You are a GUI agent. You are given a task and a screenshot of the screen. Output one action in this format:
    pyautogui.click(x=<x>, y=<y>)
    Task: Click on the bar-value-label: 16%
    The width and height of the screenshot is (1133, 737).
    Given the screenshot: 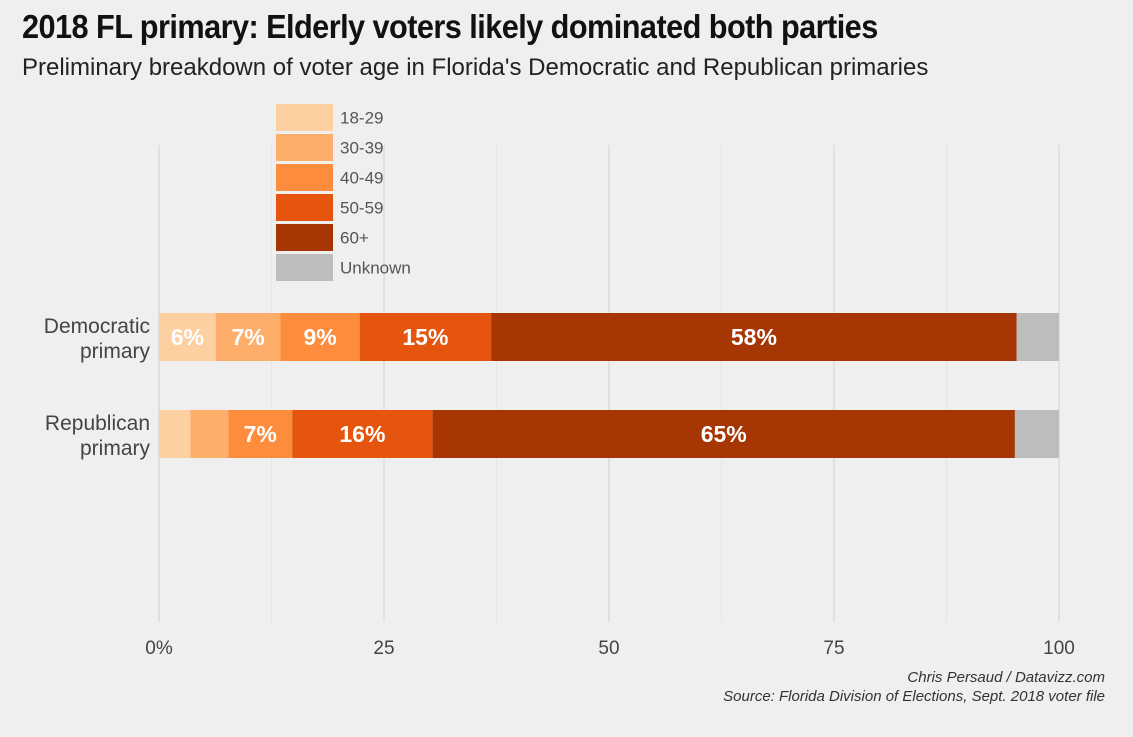 What is the action you would take?
    pyautogui.click(x=362, y=434)
    